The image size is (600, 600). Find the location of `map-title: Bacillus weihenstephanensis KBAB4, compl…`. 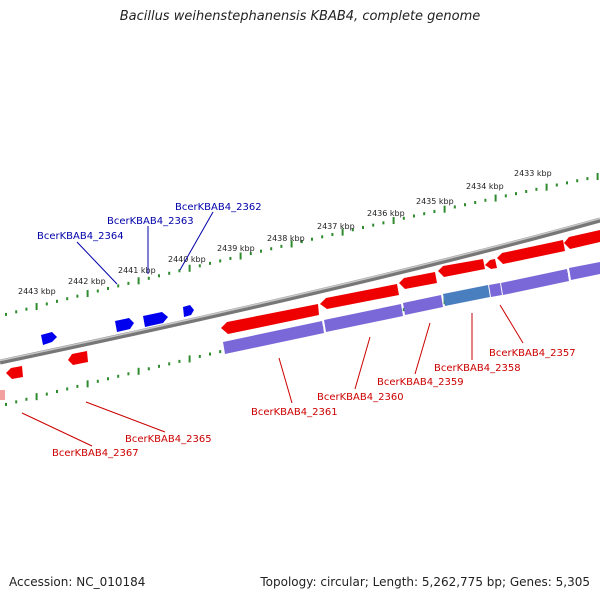

map-title: Bacillus weihenstephanensis KBAB4, compl… is located at coordinates (300, 16).